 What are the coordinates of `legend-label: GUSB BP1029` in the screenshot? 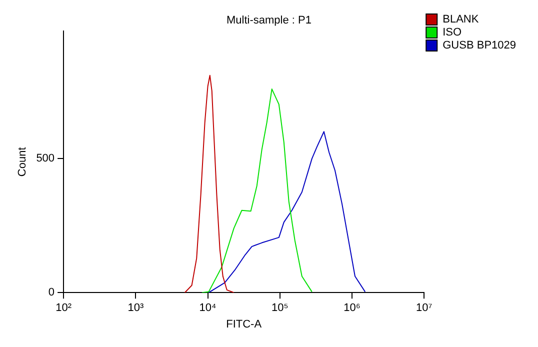 It's located at (479, 46).